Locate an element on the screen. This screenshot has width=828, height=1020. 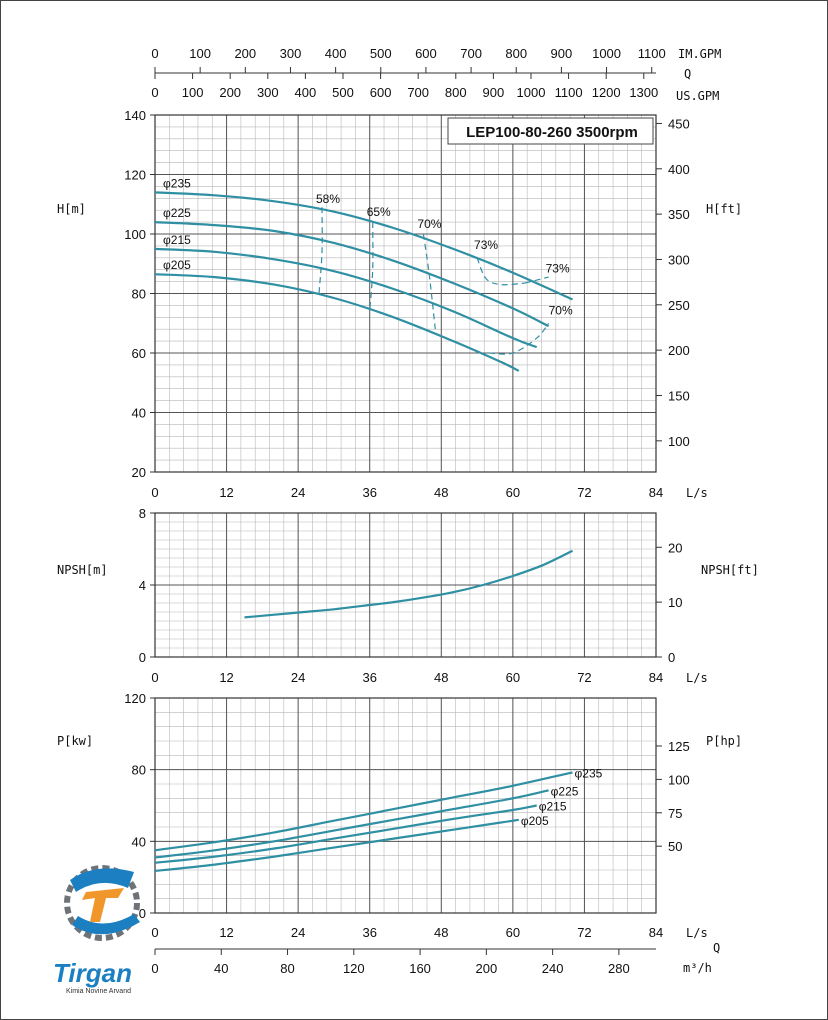
m3h-tick-label: 40 is located at coordinates (221, 968).